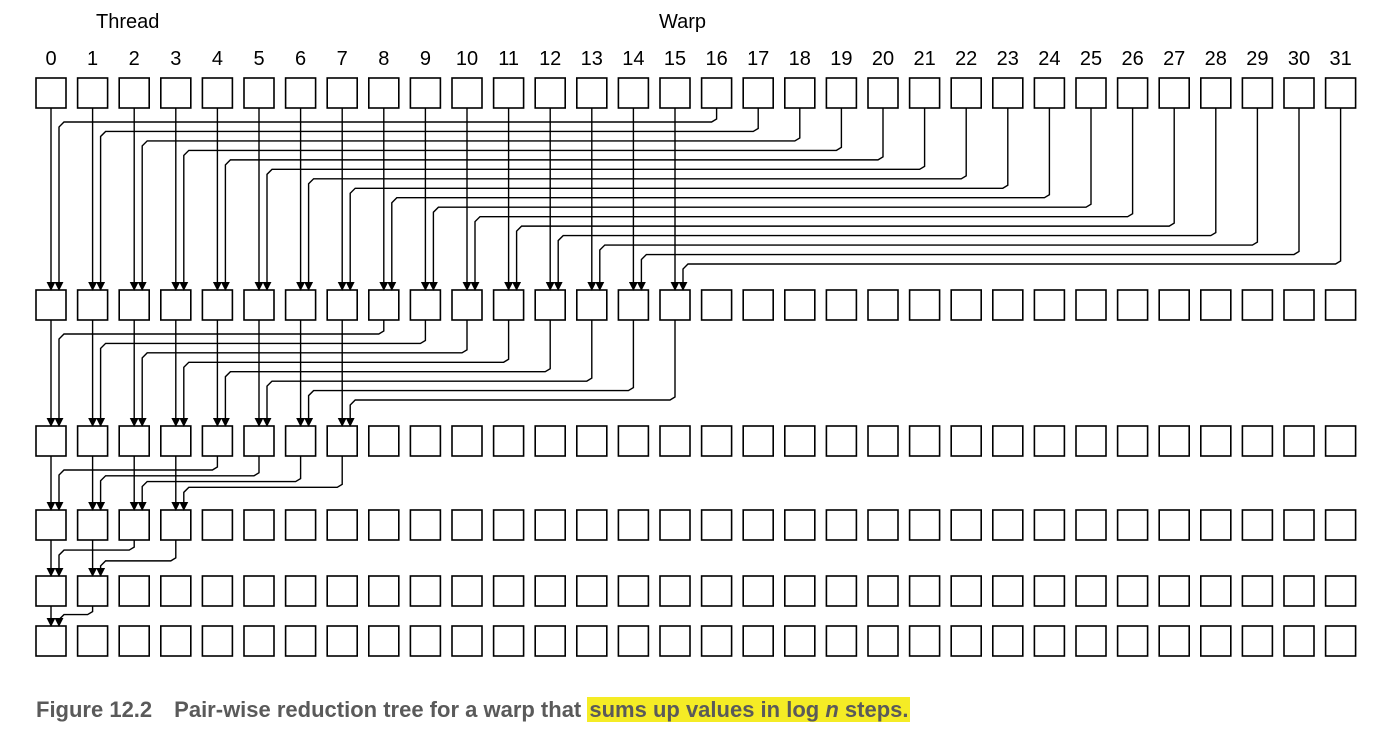  Describe the element at coordinates (675, 59) in the screenshot. I see `thread-index: 15` at that location.